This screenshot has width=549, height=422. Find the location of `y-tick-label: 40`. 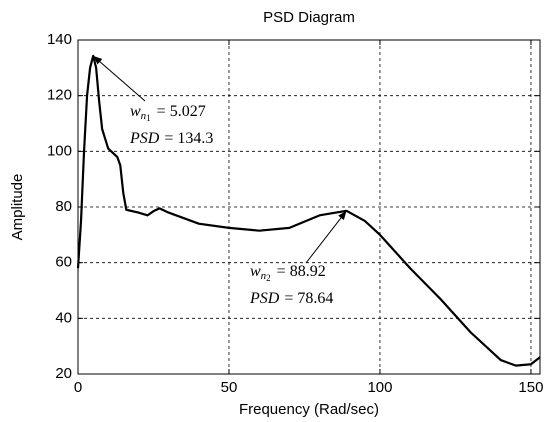

y-tick-label: 40 is located at coordinates (63, 317).